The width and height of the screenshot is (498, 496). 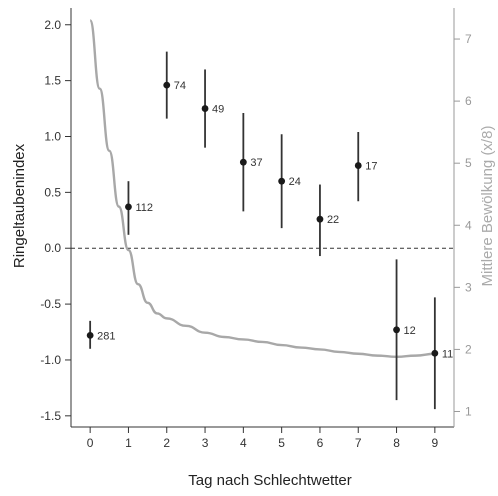 What do you see at coordinates (52, 192) in the screenshot?
I see `y-tick-label: 0.5` at bounding box center [52, 192].